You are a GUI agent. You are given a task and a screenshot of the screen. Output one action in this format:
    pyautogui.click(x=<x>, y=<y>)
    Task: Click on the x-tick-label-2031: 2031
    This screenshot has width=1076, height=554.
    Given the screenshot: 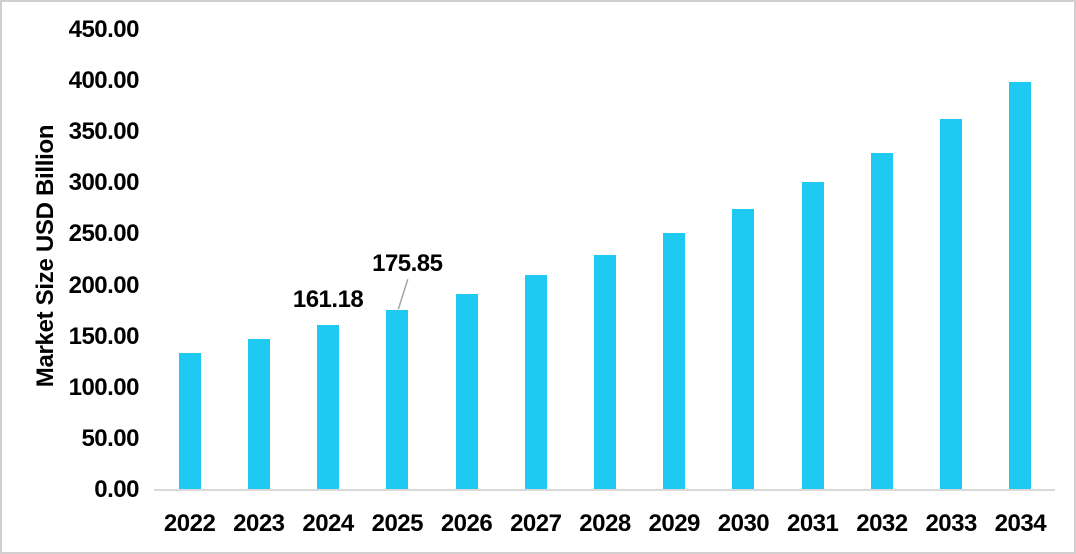 What is the action you would take?
    pyautogui.click(x=812, y=523)
    